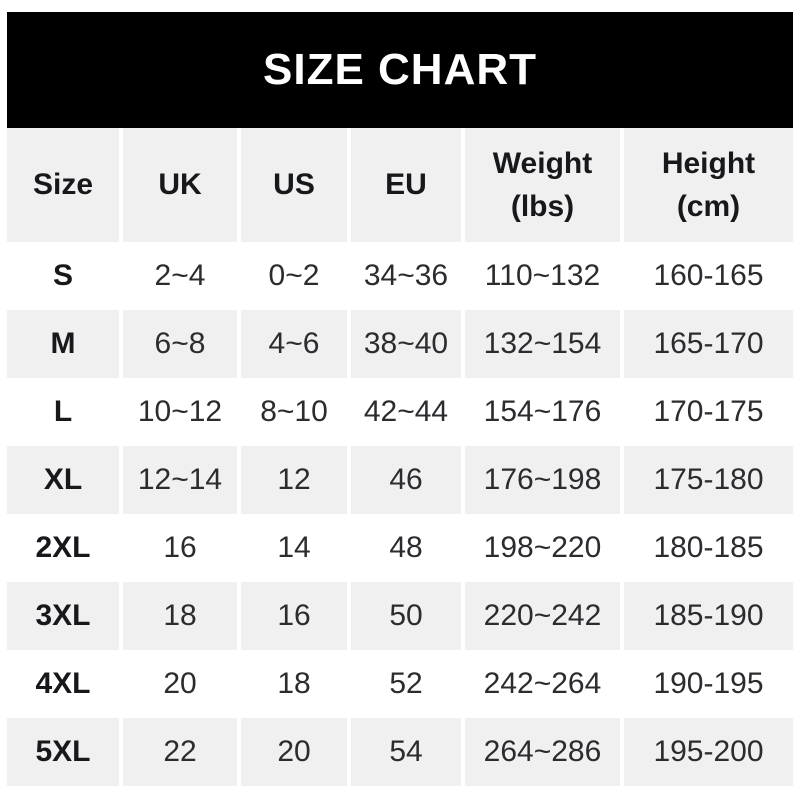 This screenshot has width=800, height=800. I want to click on value-cell: 154~176, so click(542, 411).